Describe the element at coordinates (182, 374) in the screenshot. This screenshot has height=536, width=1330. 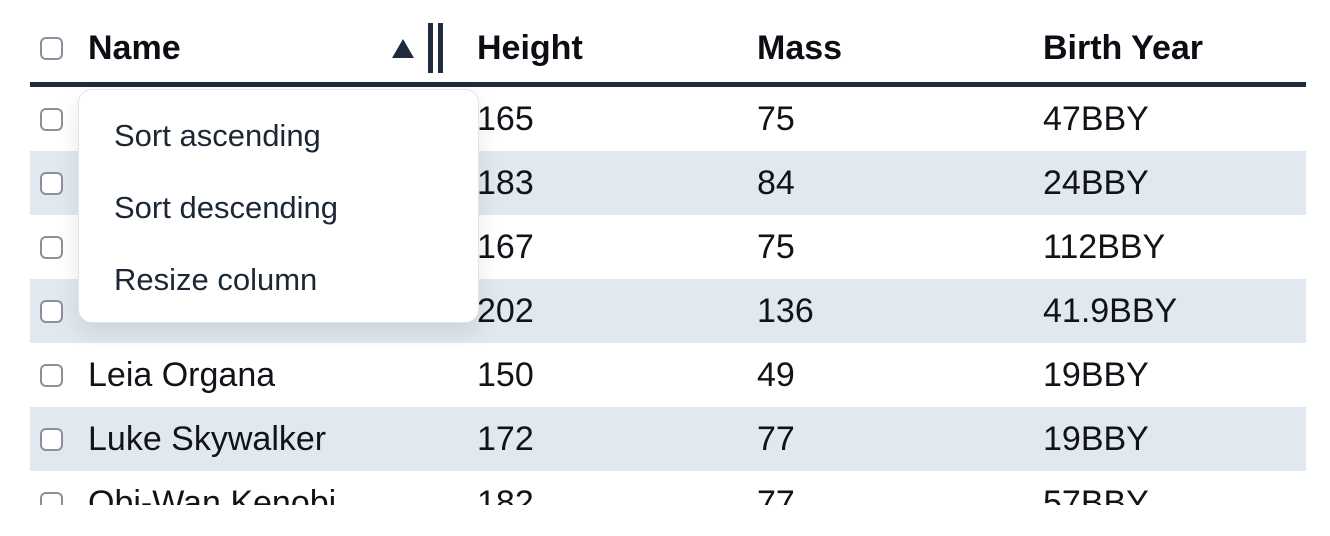
I see `cell-name-text: Leia Organa` at that location.